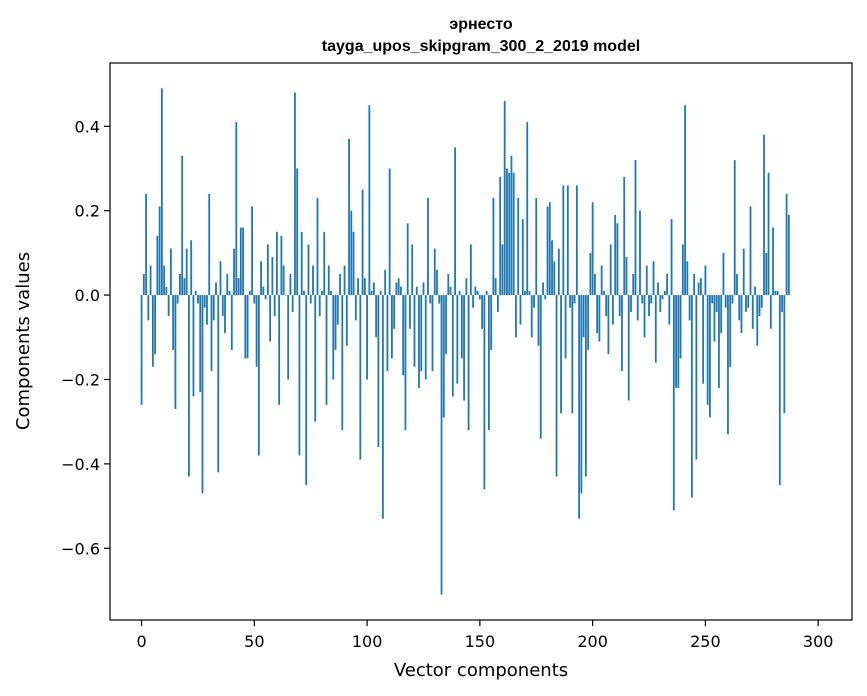 This screenshot has width=867, height=696. I want to click on x-tick-label: 100, so click(367, 641).